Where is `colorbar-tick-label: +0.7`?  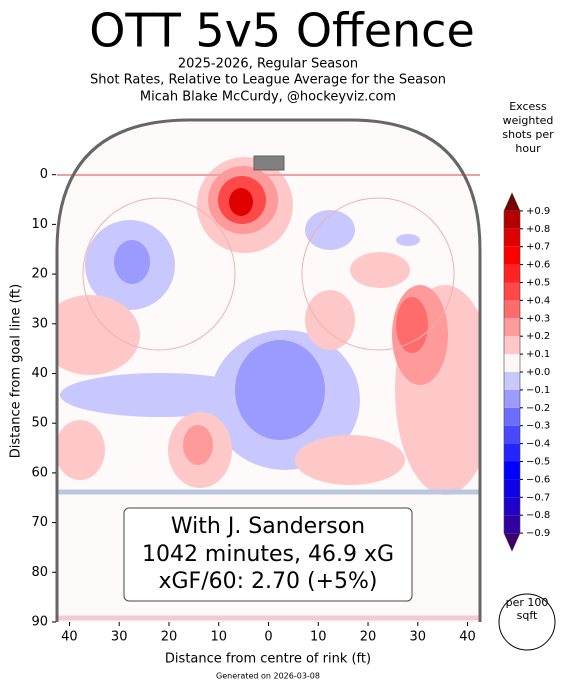 colorbar-tick-label: +0.7 is located at coordinates (538, 247).